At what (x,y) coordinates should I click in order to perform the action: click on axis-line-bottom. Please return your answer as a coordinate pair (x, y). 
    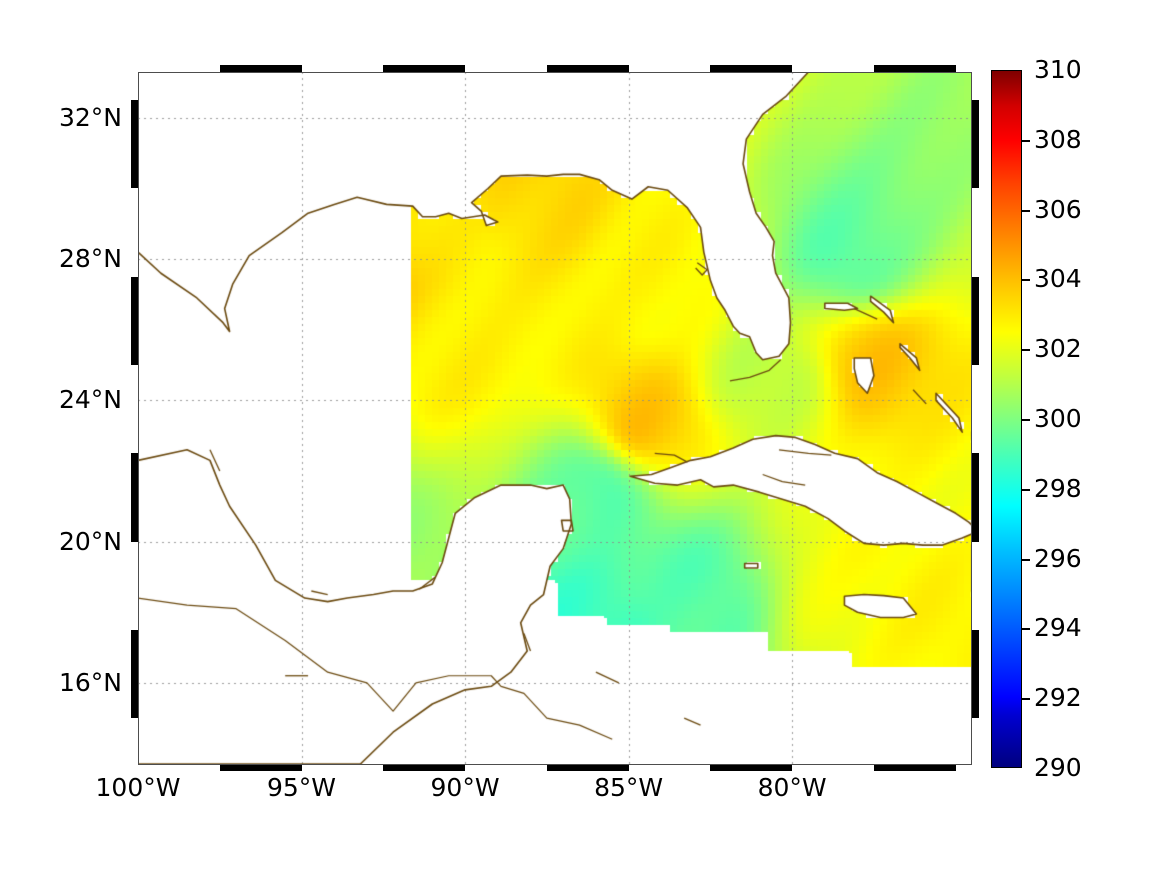
    Looking at the image, I should click on (555, 764).